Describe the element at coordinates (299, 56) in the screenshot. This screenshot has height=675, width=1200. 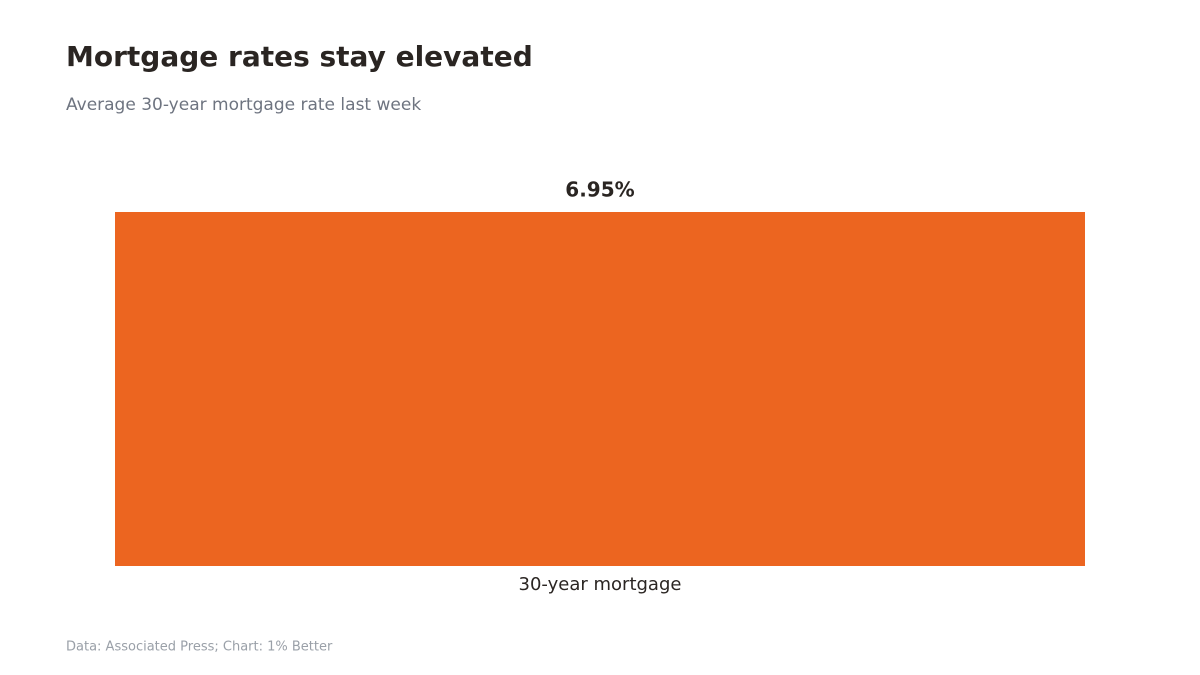
I see `chart-title: Mortgage rates stay elevated` at that location.